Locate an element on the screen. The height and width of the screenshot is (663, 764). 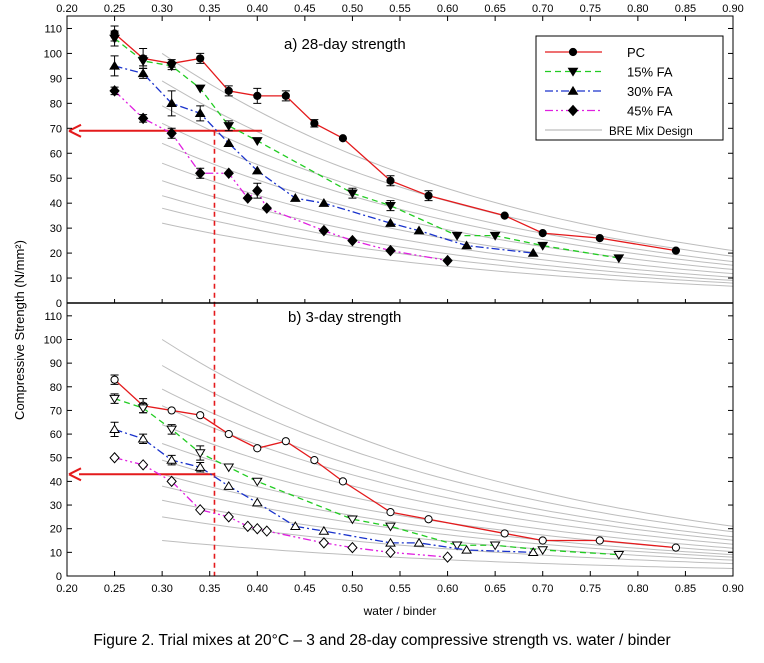
y-tick-label: 10 is located at coordinates (56, 279).